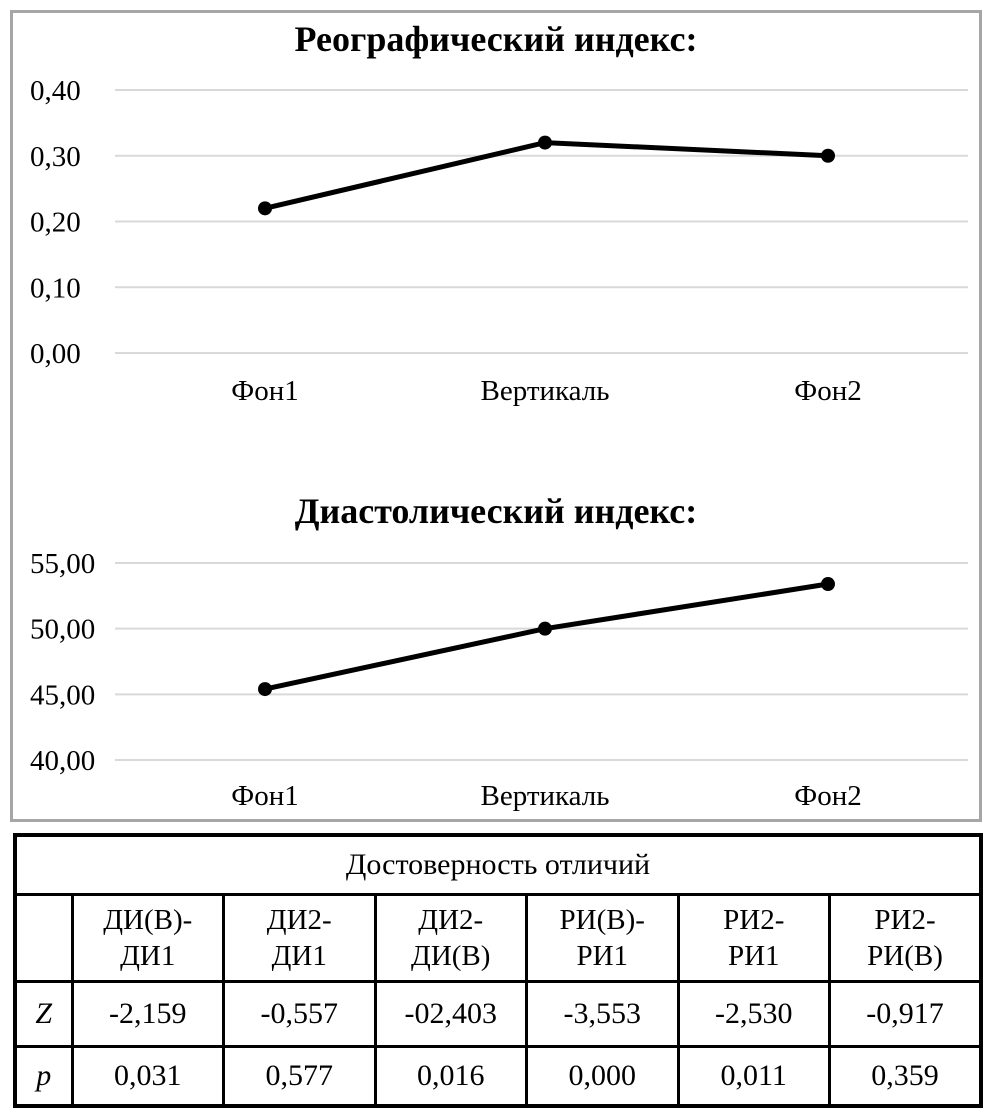 The image size is (995, 1112). Describe the element at coordinates (299, 938) in the screenshot. I see `table-col-header: ДИ2- ДИ1` at that location.